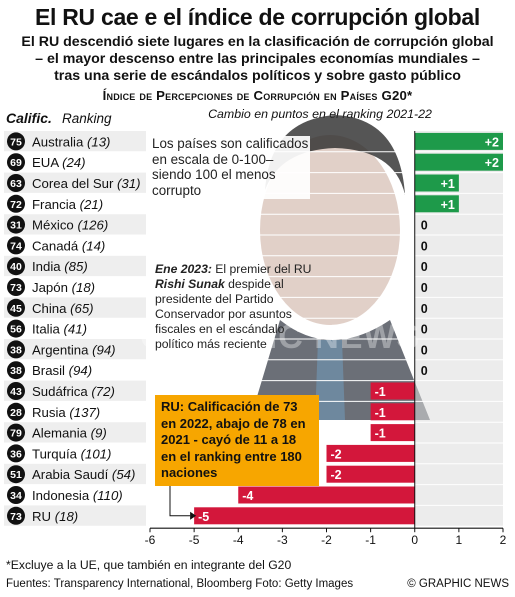 Image resolution: width=515 pixels, height=597 pixels. Describe the element at coordinates (102, 391) in the screenshot. I see `rank-label: (72)` at that location.